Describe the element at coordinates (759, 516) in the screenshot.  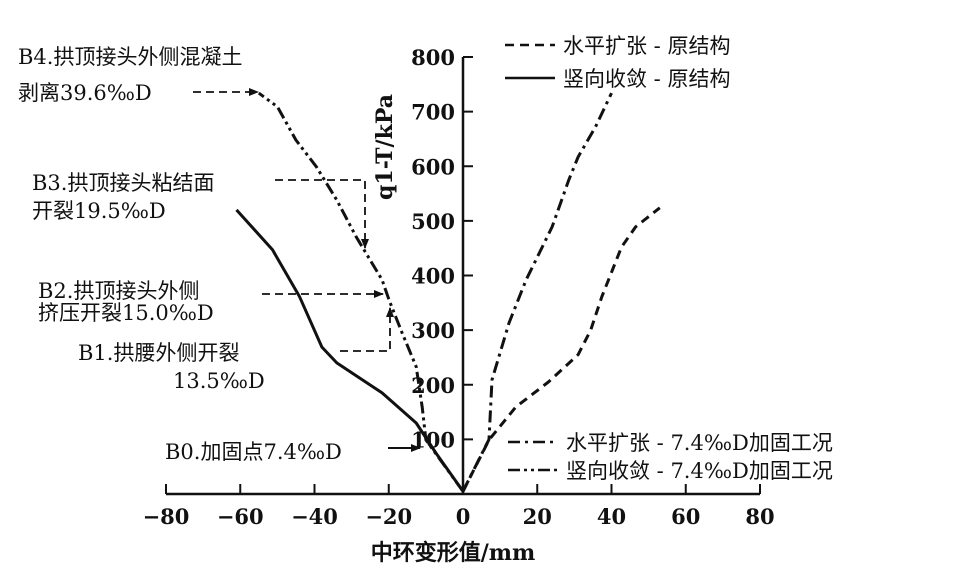
I see `x-tick-label: 80` at that location.